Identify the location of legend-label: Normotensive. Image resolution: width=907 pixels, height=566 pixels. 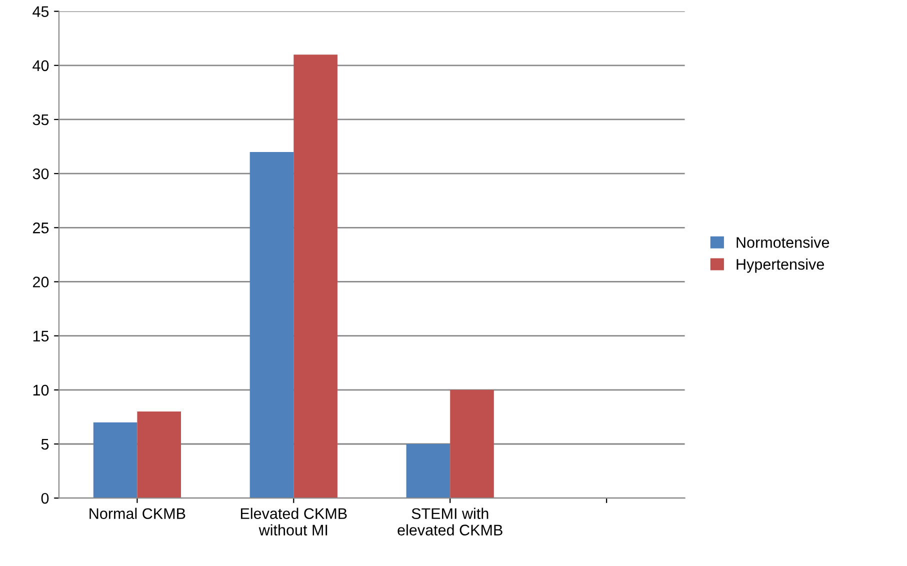
(783, 242).